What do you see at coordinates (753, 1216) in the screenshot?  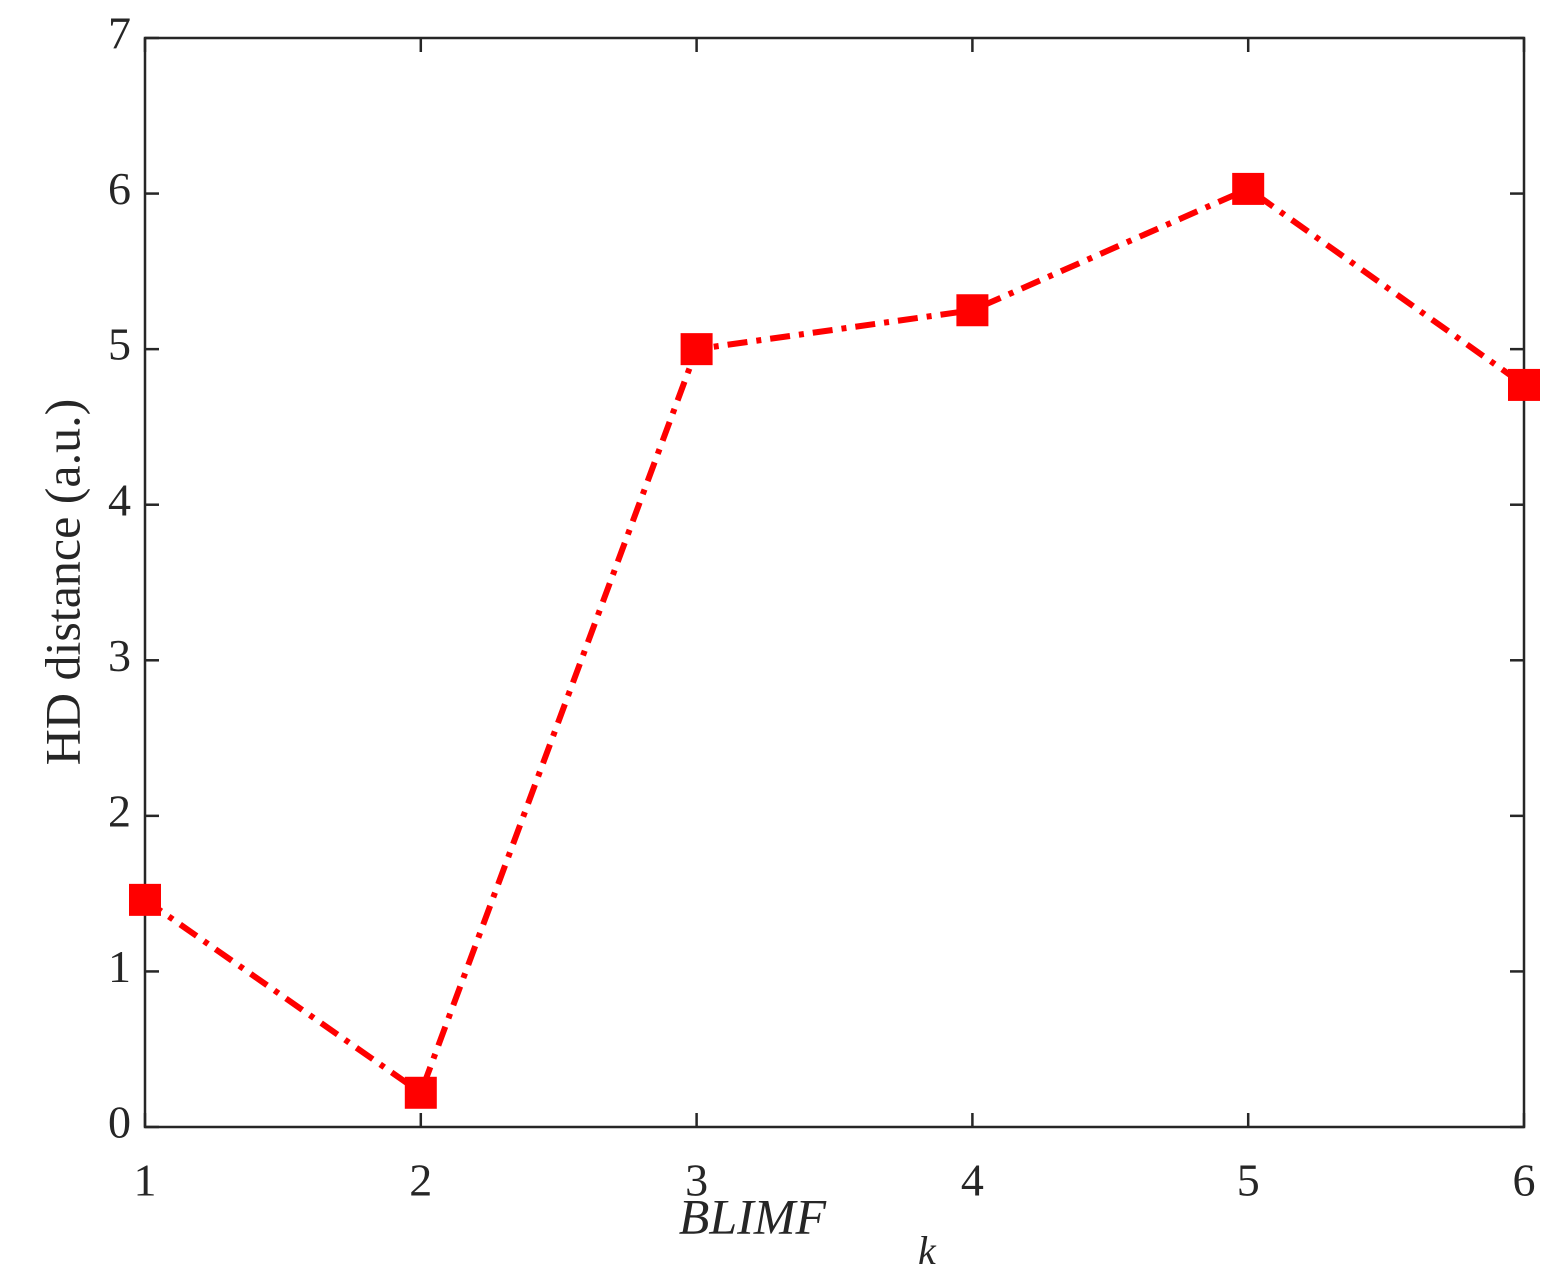 I see `x-axis-label: BLIMF` at bounding box center [753, 1216].